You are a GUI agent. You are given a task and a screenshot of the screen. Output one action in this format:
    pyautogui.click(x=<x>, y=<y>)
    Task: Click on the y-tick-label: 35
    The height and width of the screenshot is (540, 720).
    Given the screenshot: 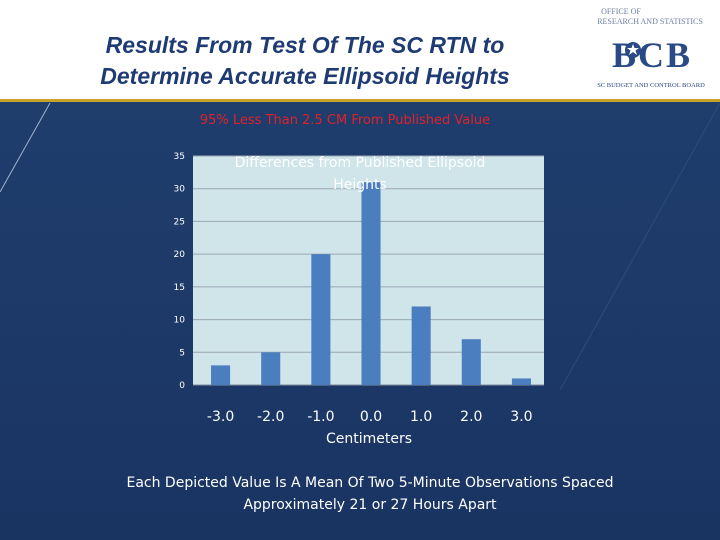 What is the action you would take?
    pyautogui.click(x=179, y=157)
    